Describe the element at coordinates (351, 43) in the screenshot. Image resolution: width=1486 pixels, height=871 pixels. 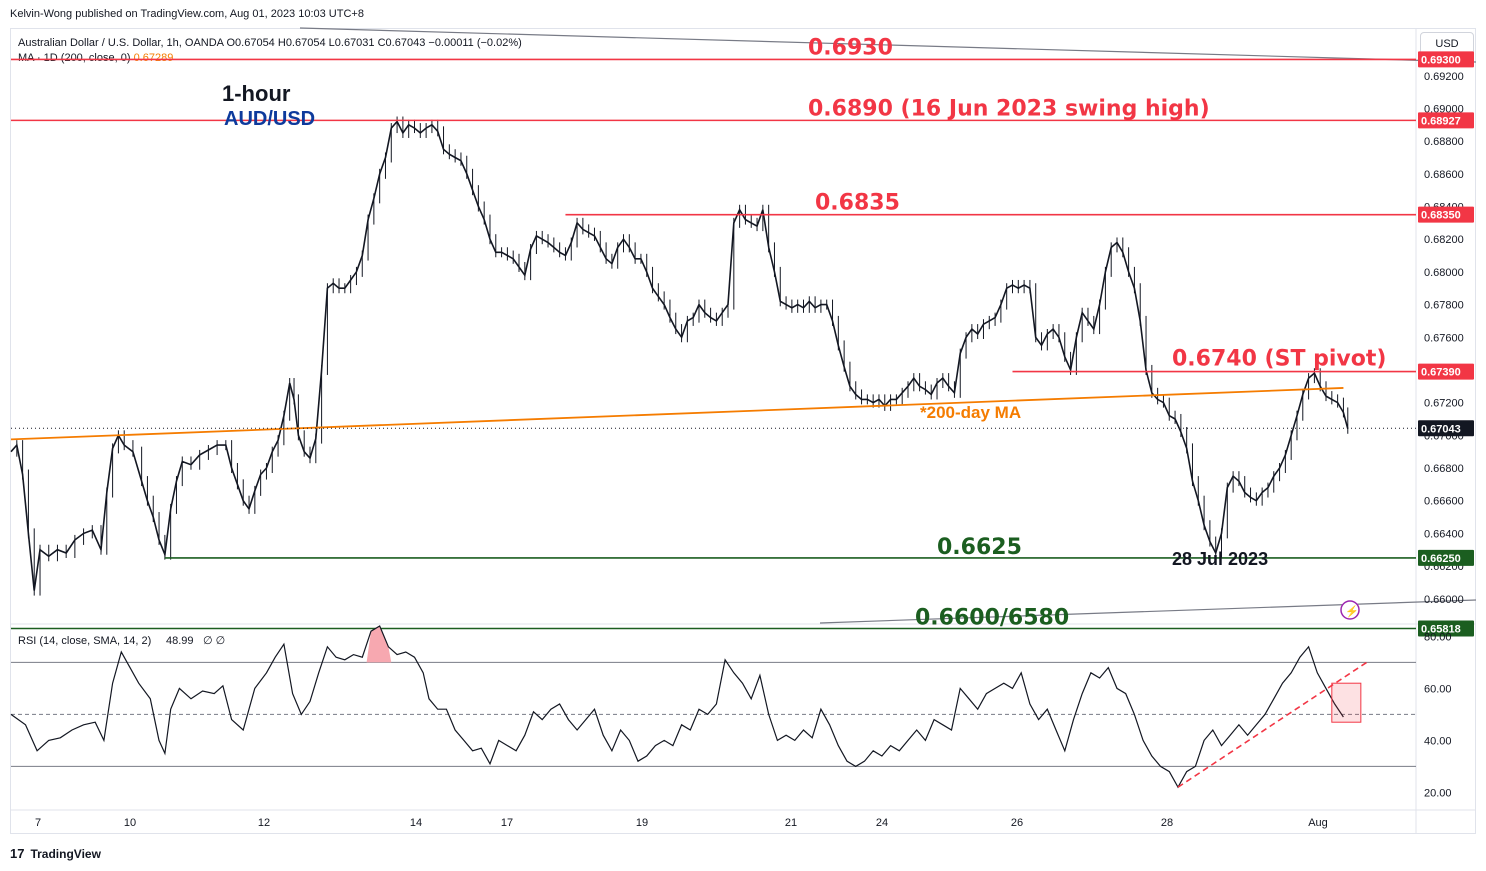
I see `ohlc-low: L0.67031` at that location.